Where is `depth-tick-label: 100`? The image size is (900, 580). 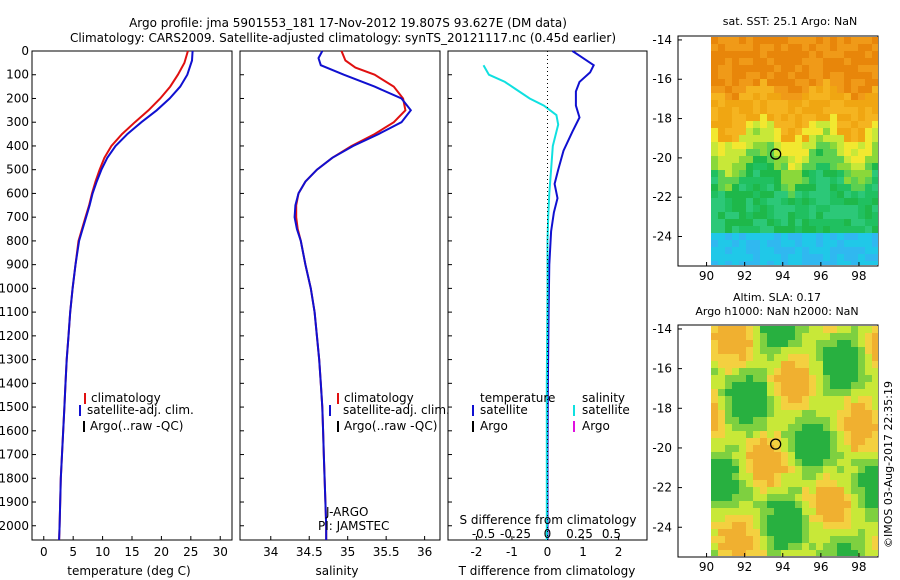
depth-tick-label: 100 is located at coordinates (17, 75).